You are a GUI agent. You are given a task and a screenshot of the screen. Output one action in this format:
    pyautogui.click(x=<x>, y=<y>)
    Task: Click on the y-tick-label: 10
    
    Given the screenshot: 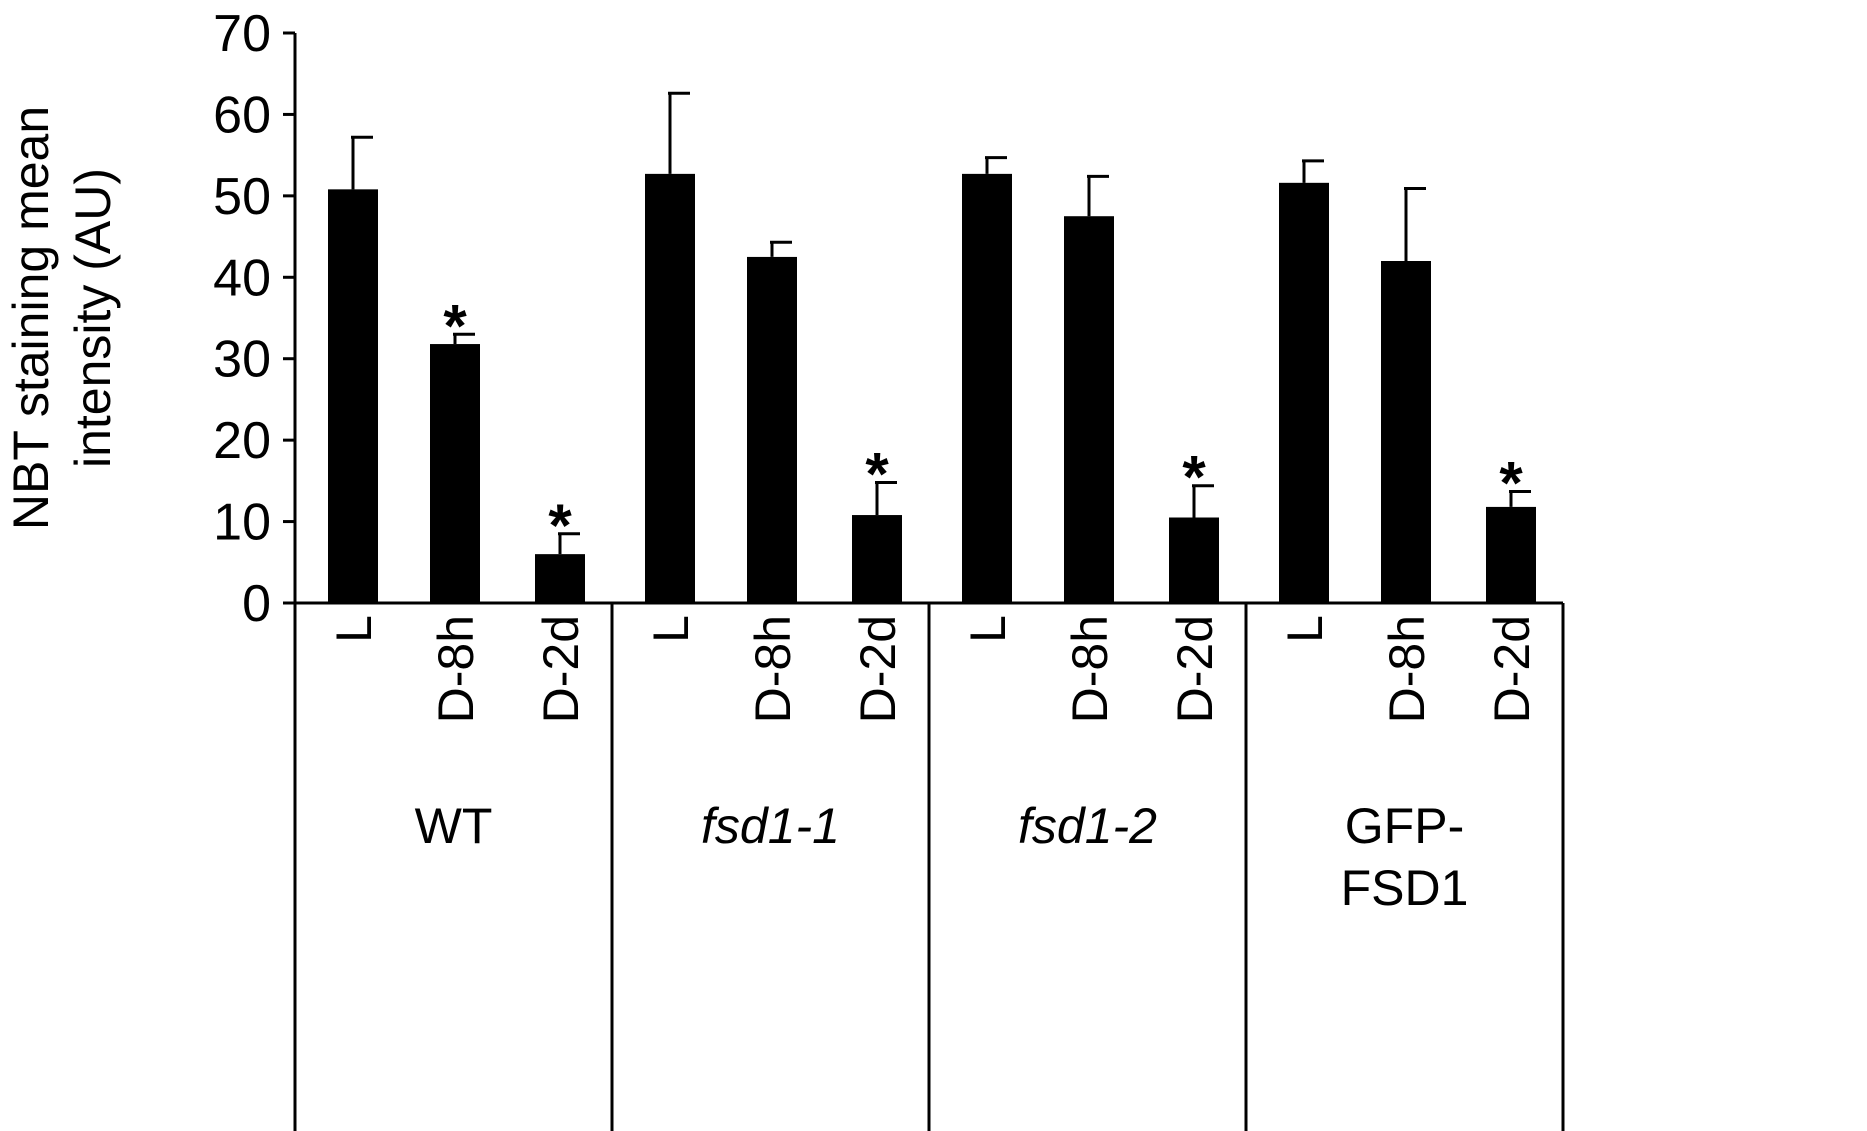 What is the action you would take?
    pyautogui.click(x=242, y=523)
    